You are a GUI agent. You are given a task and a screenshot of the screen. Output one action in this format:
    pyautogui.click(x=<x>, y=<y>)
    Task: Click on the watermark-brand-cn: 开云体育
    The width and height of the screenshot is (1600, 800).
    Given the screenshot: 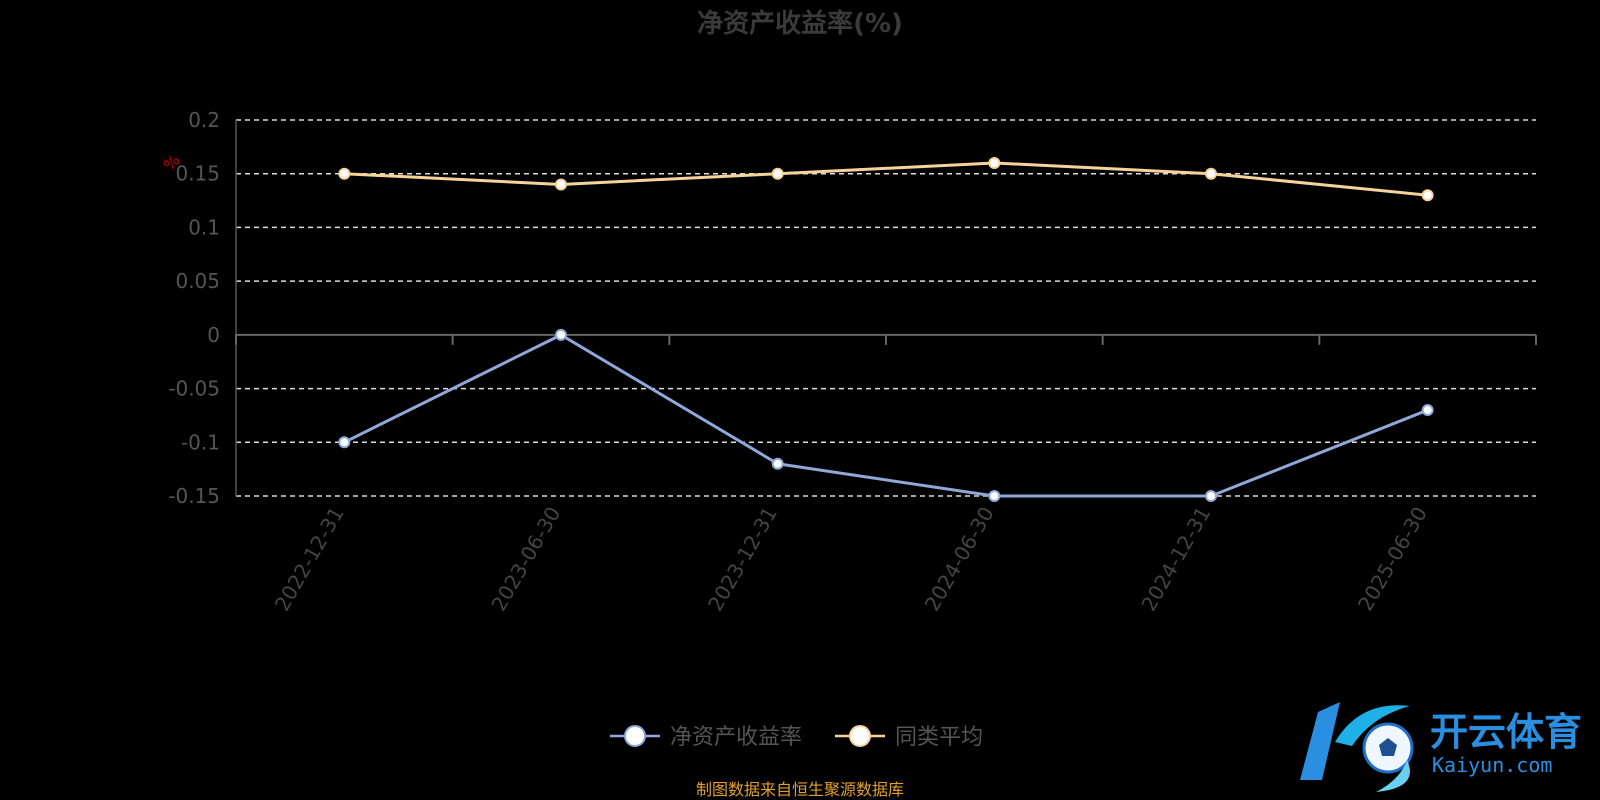 What is the action you would take?
    pyautogui.click(x=1506, y=732)
    